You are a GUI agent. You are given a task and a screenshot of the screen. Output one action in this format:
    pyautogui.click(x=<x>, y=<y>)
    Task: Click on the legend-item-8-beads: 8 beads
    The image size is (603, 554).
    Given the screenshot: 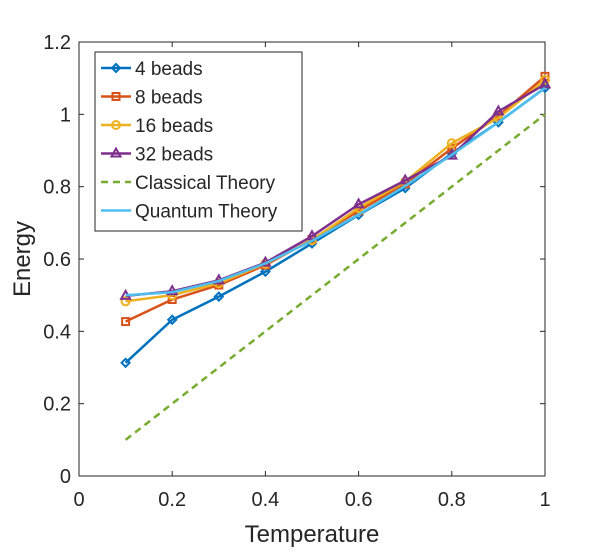 What is the action you would take?
    pyautogui.click(x=152, y=98)
    